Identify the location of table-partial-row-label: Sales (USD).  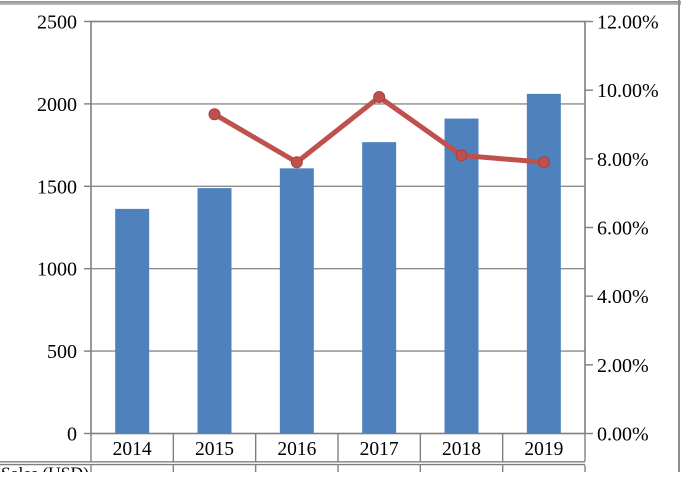
(45, 468).